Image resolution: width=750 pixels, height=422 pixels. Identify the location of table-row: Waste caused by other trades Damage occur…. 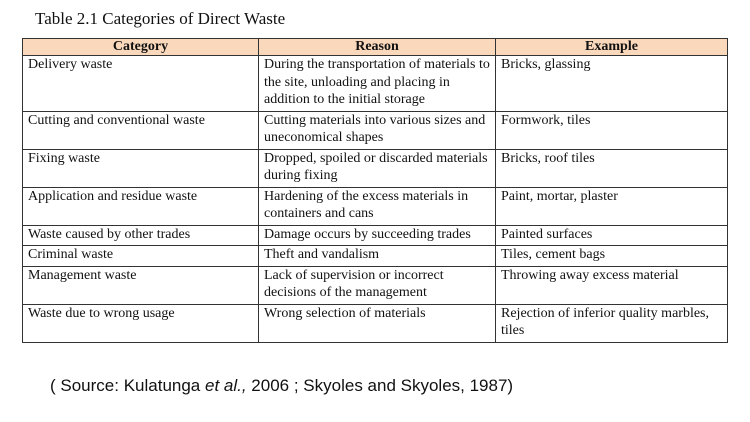
(375, 235).